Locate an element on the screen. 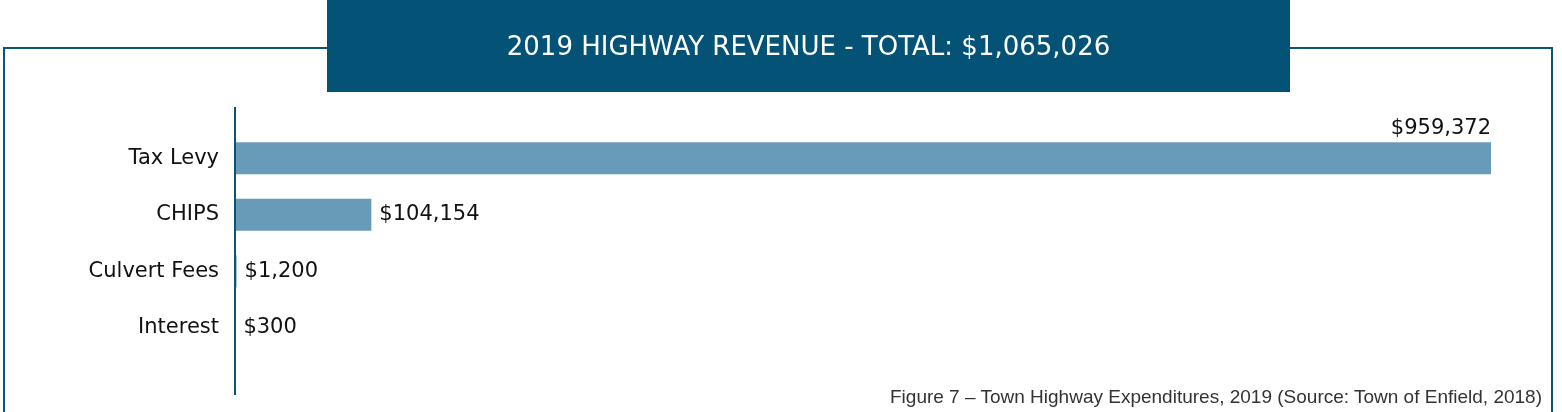  data-label: $104,154 is located at coordinates (429, 213).